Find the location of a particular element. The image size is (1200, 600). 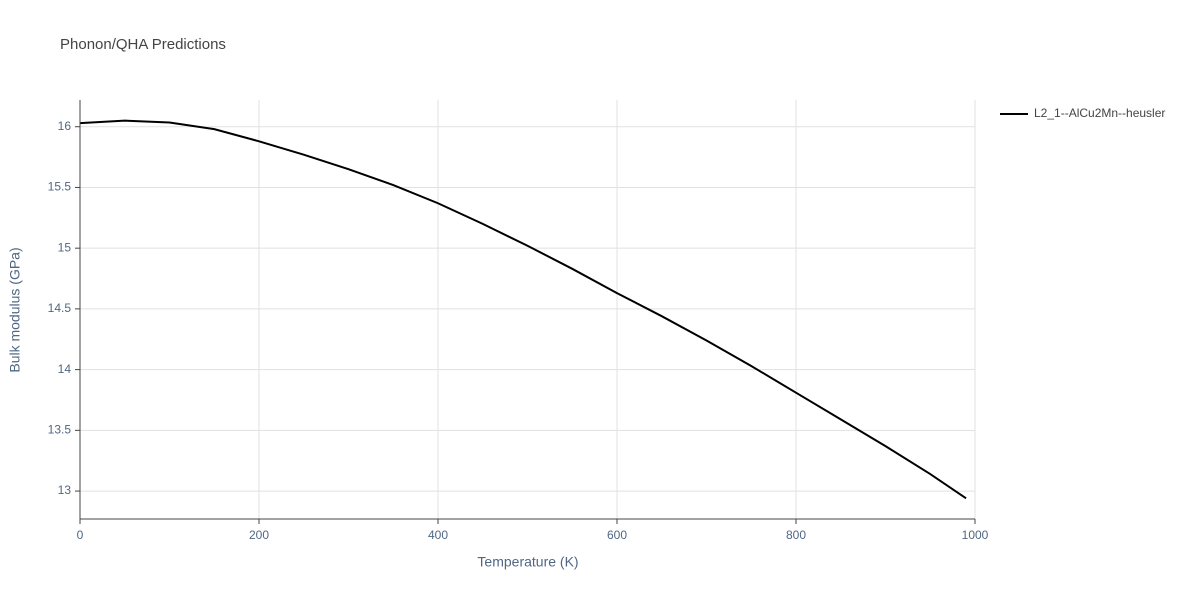

chart-title: Phonon/QHA Predictions is located at coordinates (143, 44).